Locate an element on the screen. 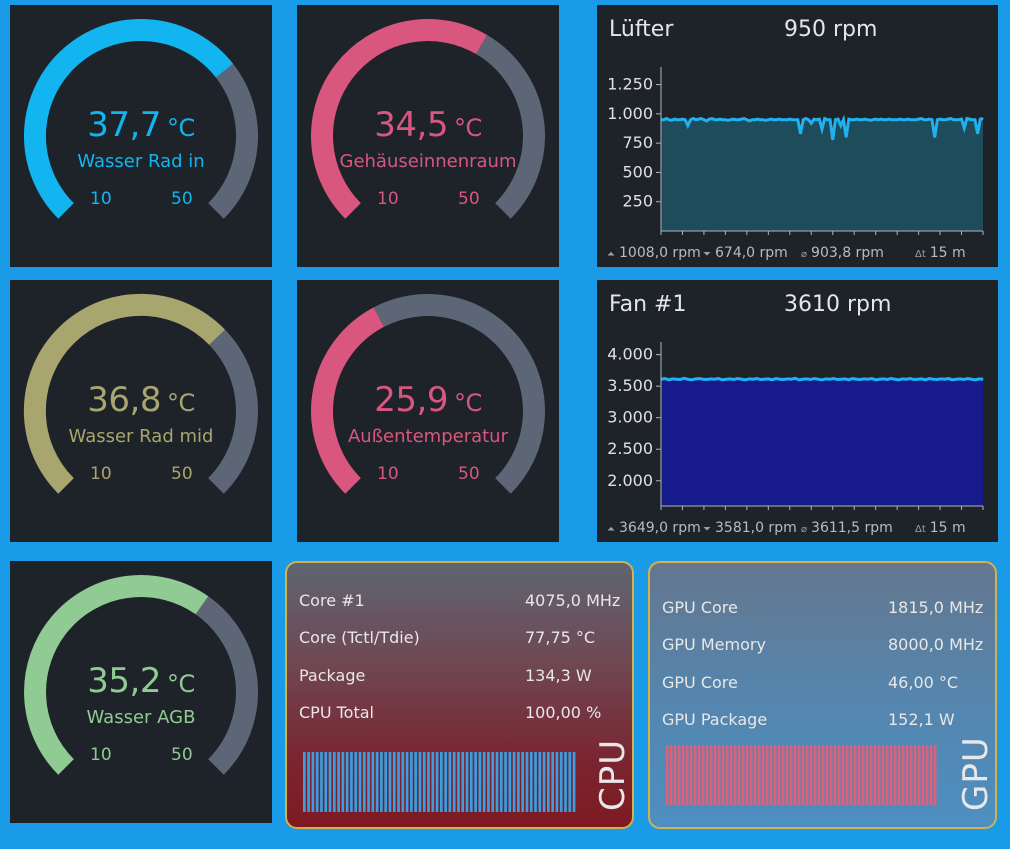 The width and height of the screenshot is (1010, 849). gauge-value-number: 34,5 is located at coordinates (411, 125).